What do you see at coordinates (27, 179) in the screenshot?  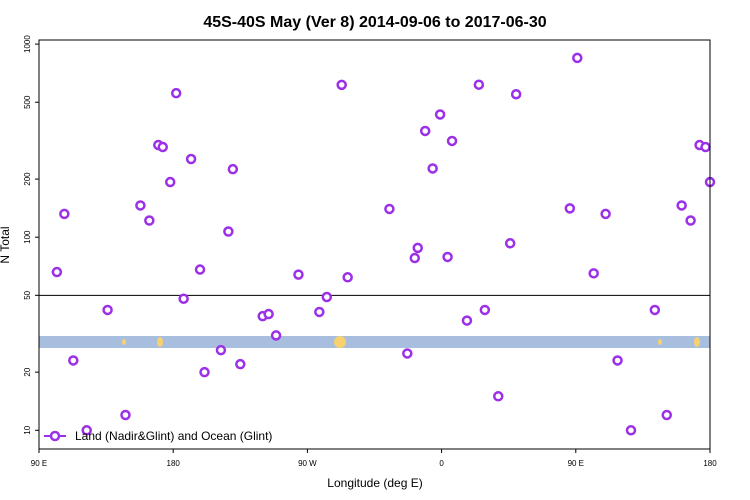 I see `y-tick-label: 200` at bounding box center [27, 179].